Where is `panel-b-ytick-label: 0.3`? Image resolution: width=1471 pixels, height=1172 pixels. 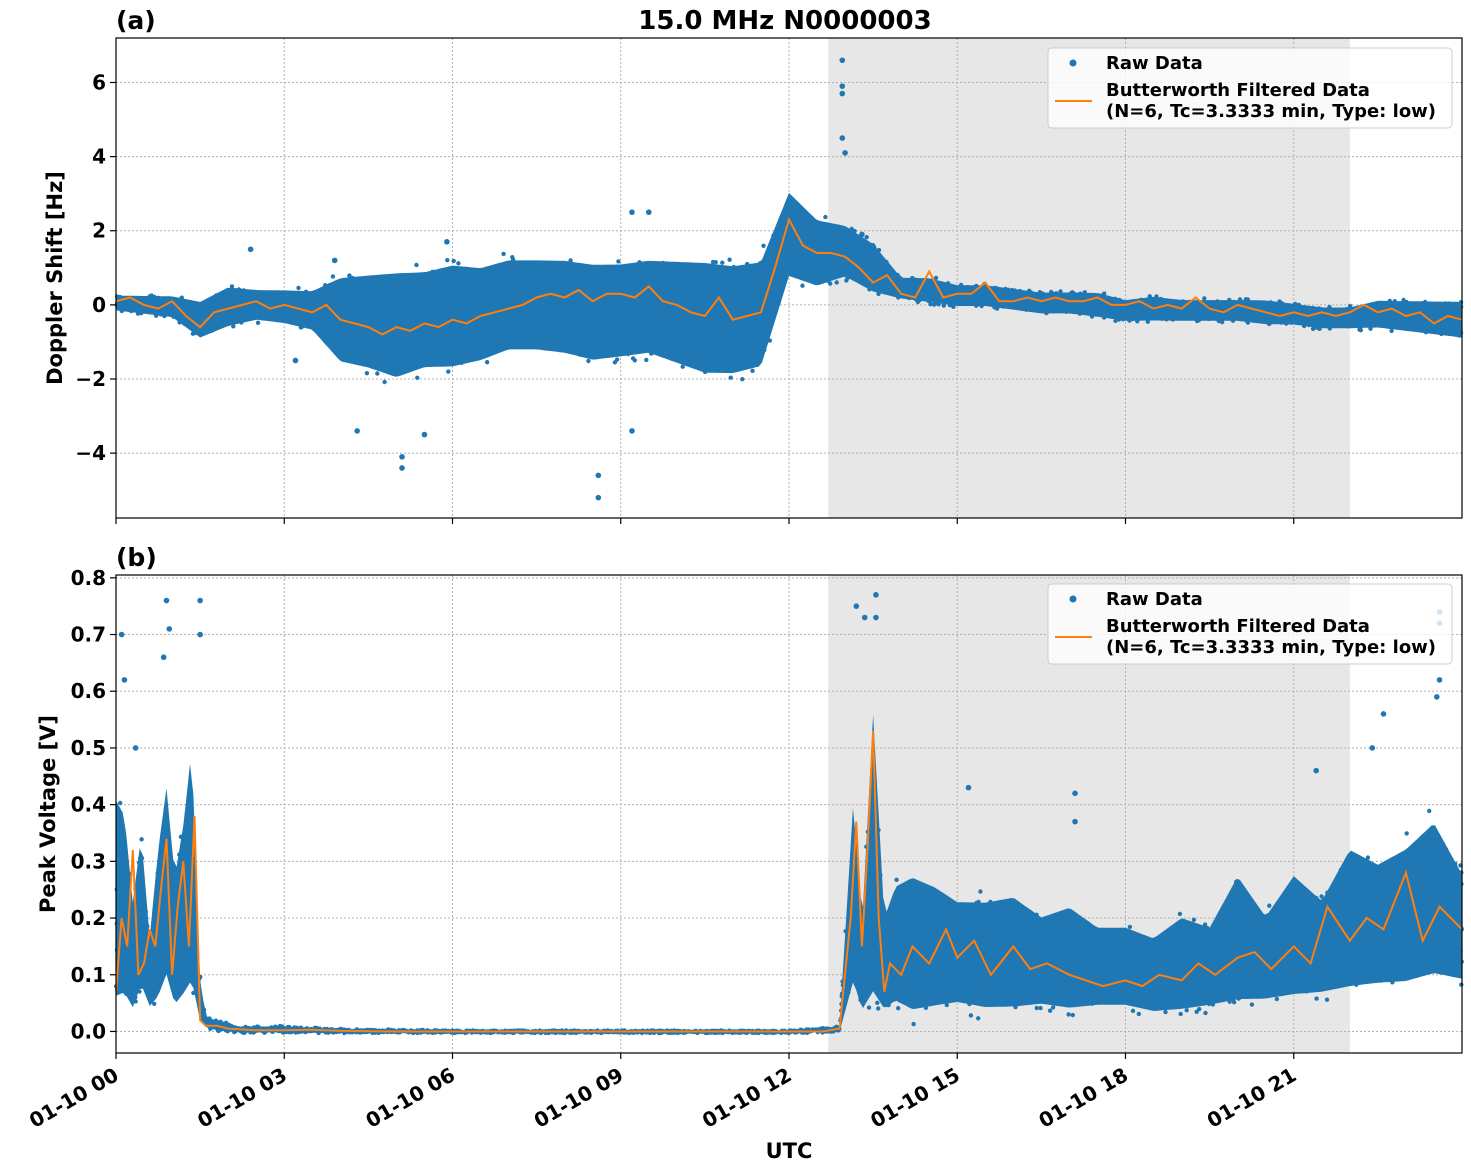
panel-b-ytick-label: 0.3 is located at coordinates (88, 861).